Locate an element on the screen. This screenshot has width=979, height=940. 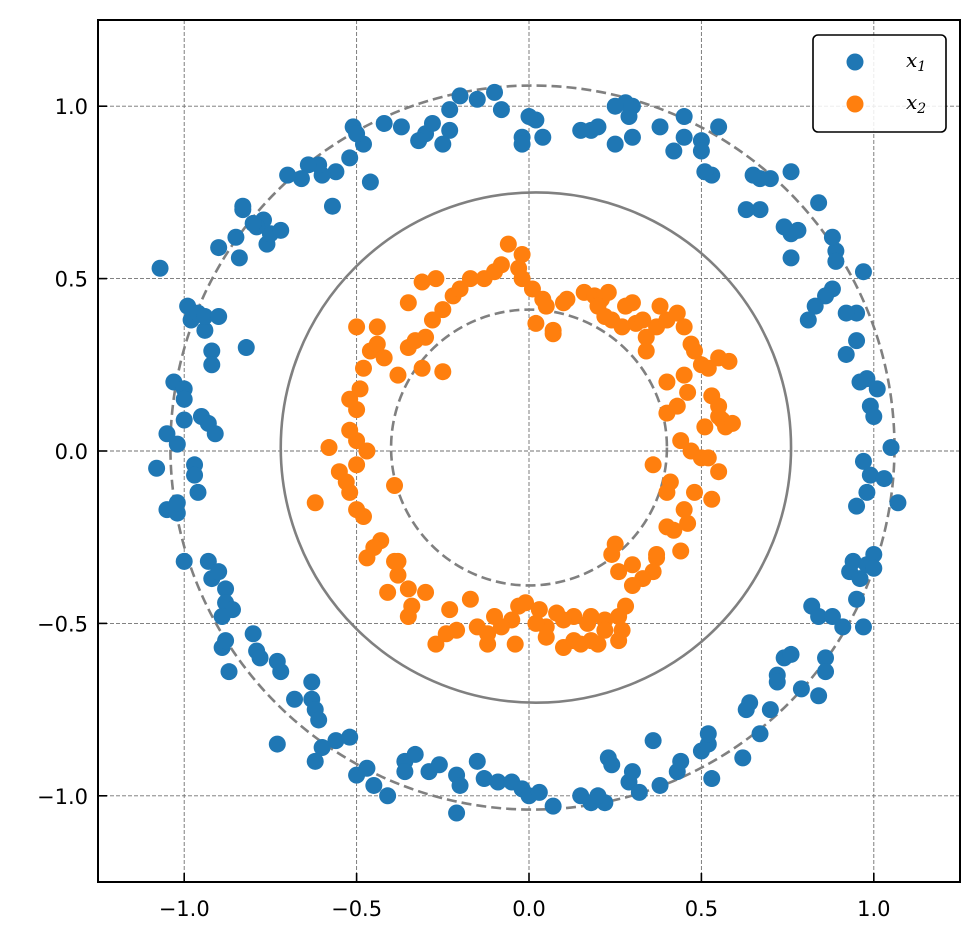
inner-dashed-circle is located at coordinates (529, 447).